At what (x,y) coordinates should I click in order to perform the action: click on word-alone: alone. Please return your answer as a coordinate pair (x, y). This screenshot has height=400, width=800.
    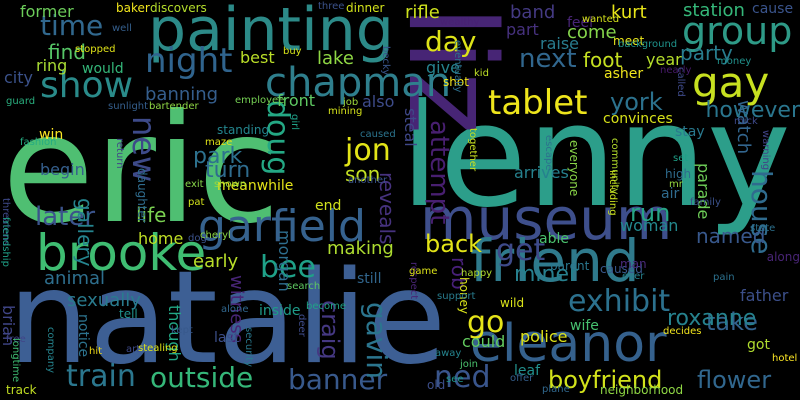
    Looking at the image, I should click on (235, 309).